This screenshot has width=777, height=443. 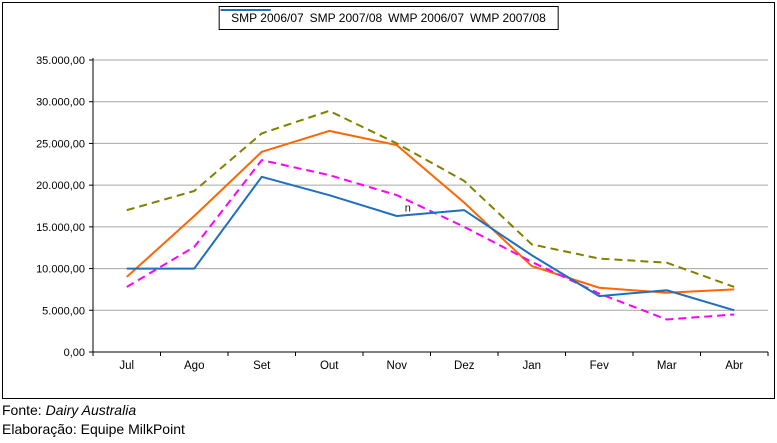 I want to click on y-tick-label: 5.000,00, so click(x=63, y=311).